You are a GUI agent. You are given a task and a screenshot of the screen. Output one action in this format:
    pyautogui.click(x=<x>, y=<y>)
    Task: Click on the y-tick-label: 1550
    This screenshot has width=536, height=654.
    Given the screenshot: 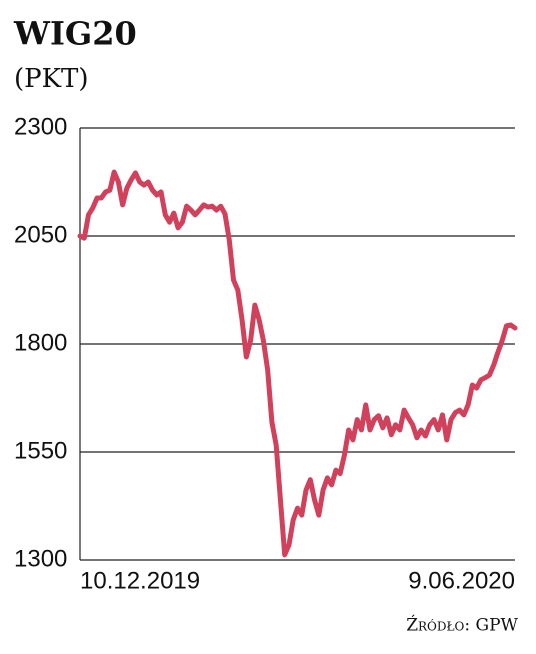 What is the action you would take?
    pyautogui.click(x=40, y=450)
    